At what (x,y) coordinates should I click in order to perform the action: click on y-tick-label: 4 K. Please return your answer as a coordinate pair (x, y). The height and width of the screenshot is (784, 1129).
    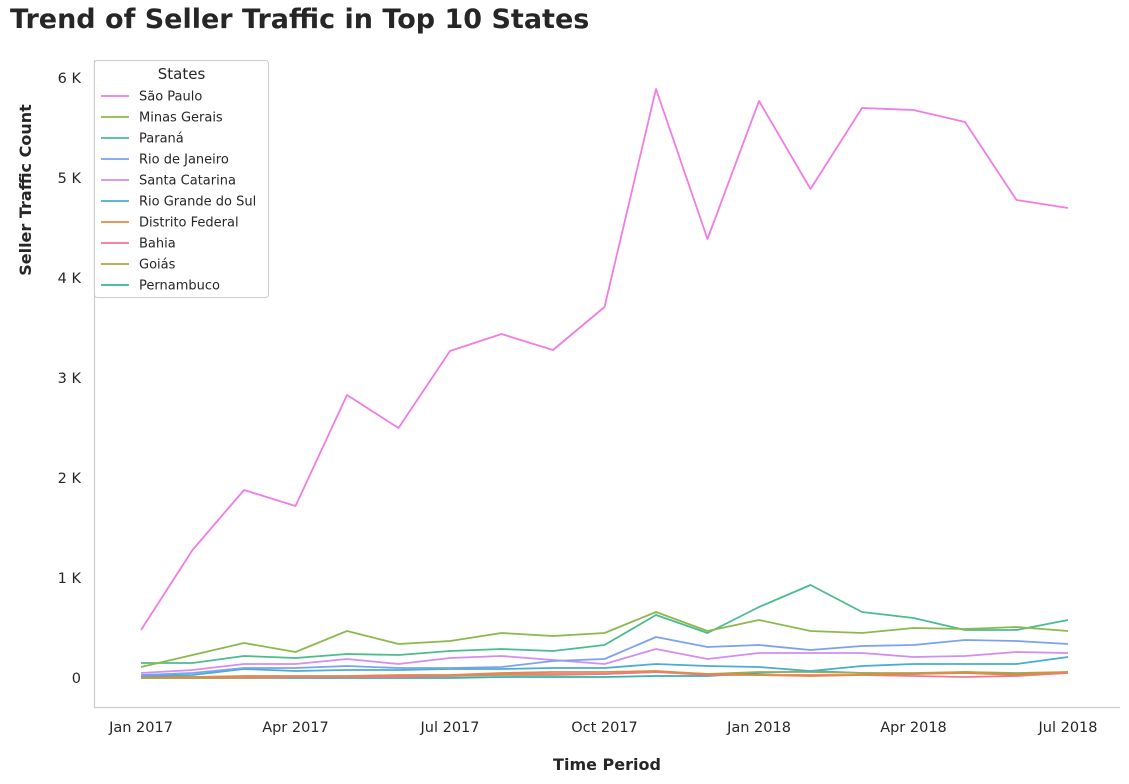
    Looking at the image, I should click on (70, 279).